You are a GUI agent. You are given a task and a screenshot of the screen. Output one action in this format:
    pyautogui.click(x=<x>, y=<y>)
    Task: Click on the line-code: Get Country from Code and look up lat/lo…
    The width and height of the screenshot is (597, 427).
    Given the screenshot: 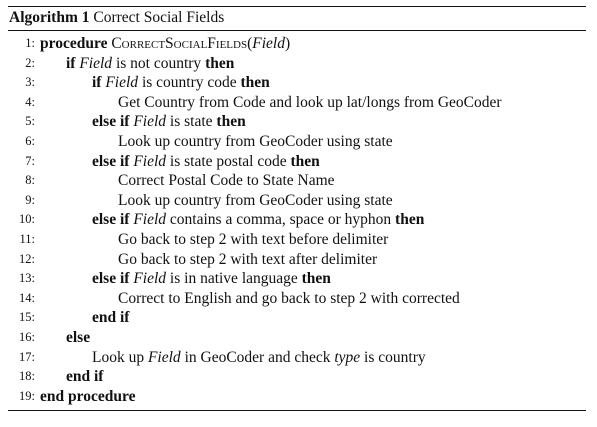 What is the action you would take?
    pyautogui.click(x=310, y=103)
    